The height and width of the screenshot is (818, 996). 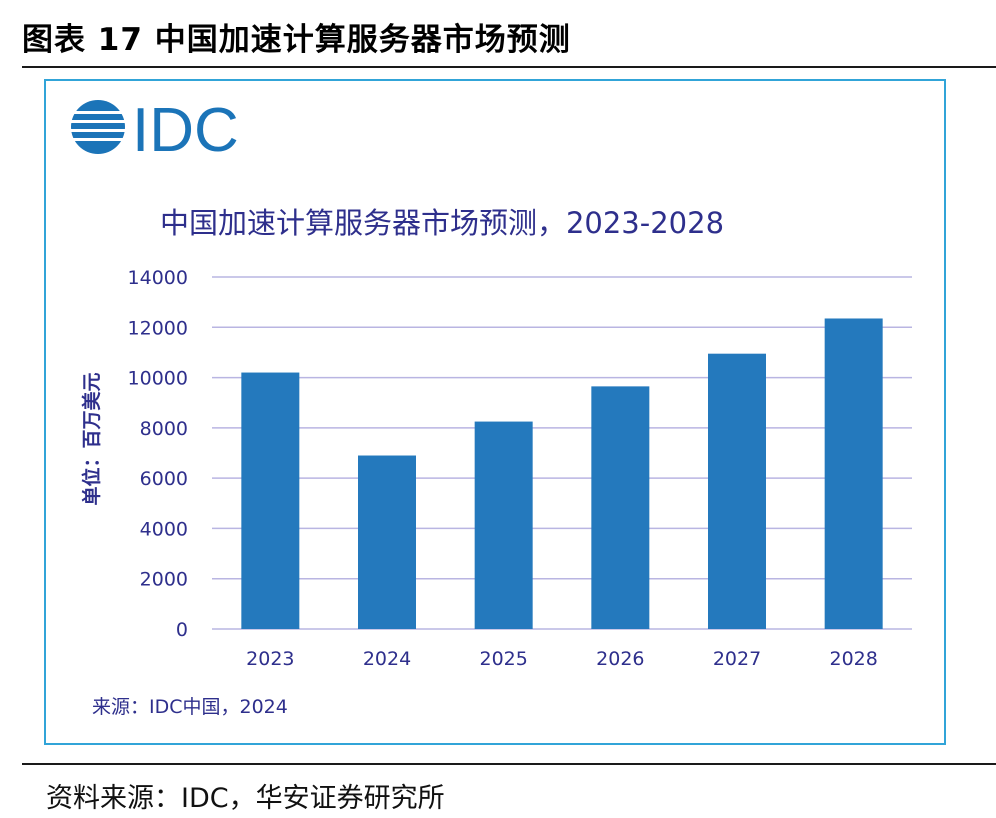 I want to click on idc-globe-icon, so click(x=98, y=127).